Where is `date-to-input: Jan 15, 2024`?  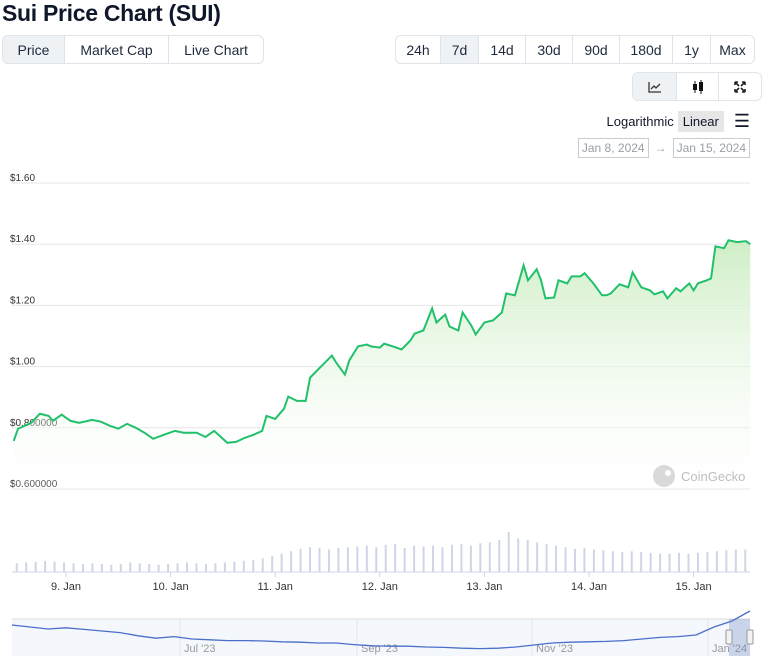
date-to-input: Jan 15, 2024 is located at coordinates (711, 148).